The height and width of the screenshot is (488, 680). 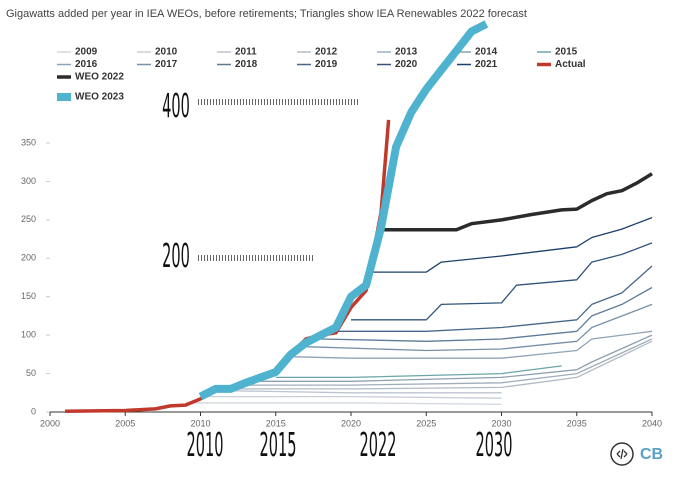 What do you see at coordinates (486, 64) in the screenshot?
I see `legend-label: 2021` at bounding box center [486, 64].